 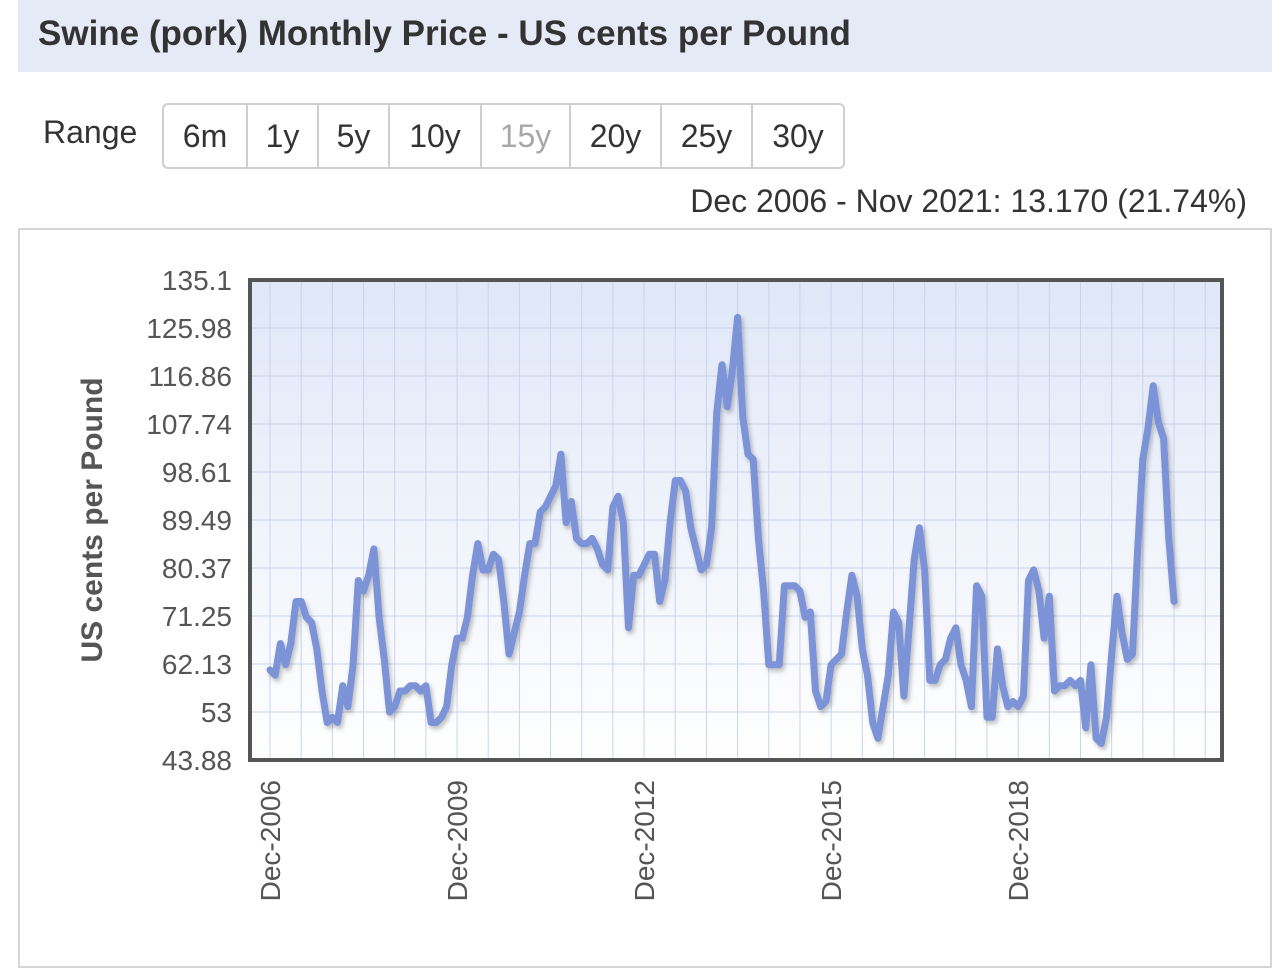 What do you see at coordinates (216, 712) in the screenshot?
I see `y-tick-label: 53` at bounding box center [216, 712].